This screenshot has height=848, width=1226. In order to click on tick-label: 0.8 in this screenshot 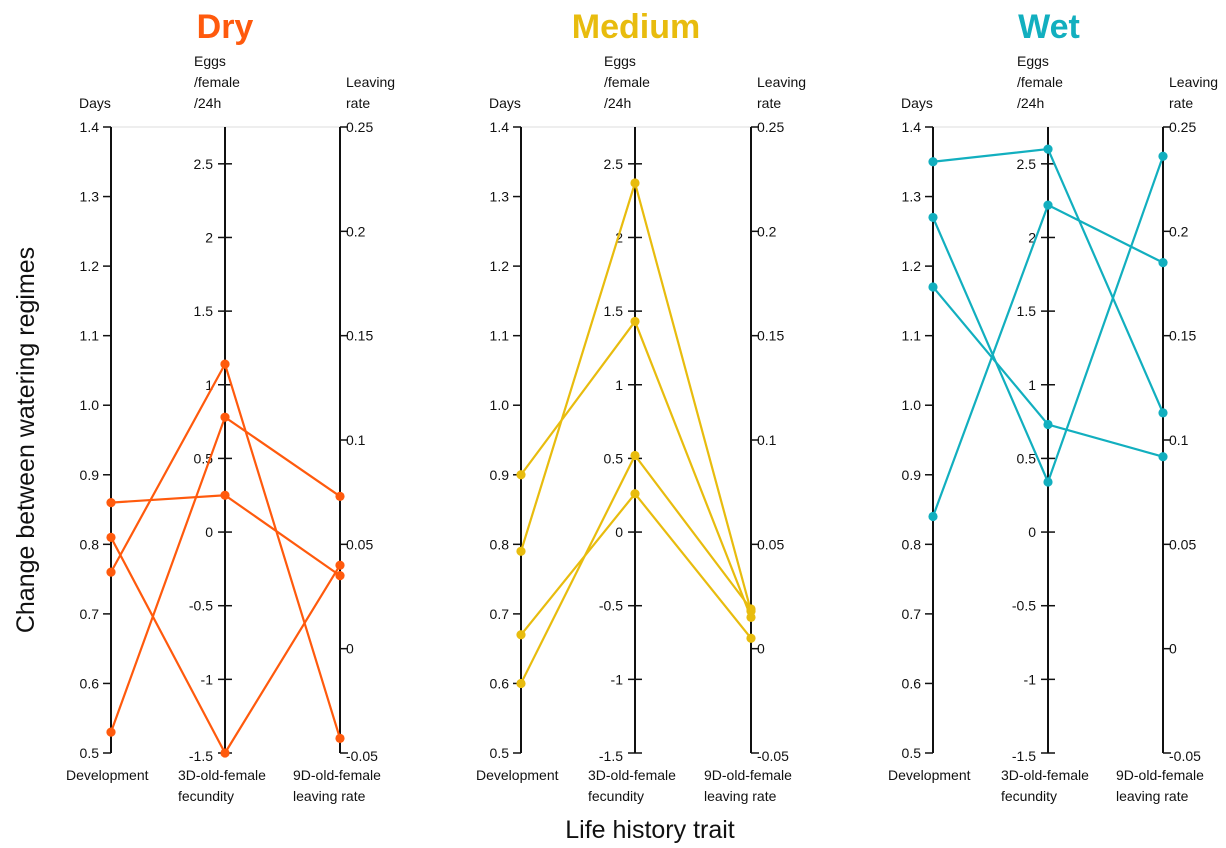, I will do `click(912, 544)`.